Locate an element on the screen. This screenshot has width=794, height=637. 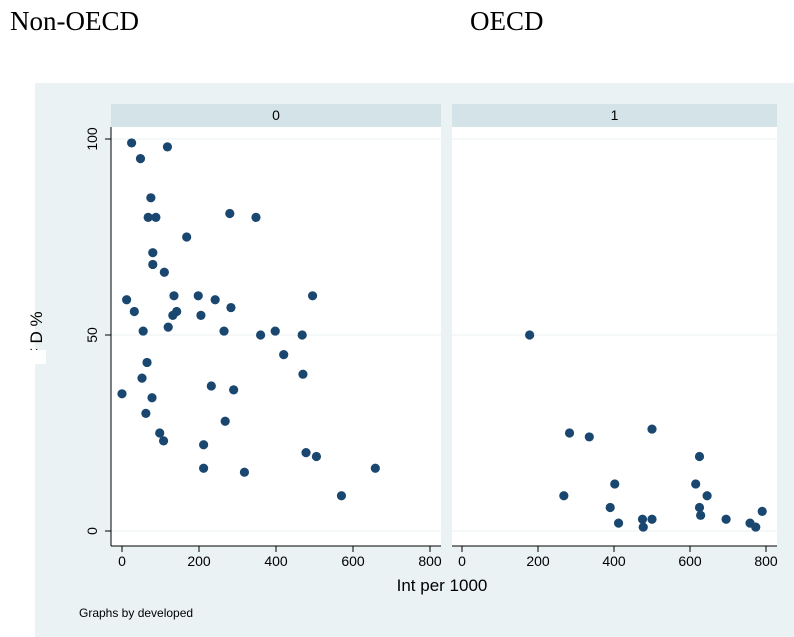
oecd-label: OECD is located at coordinates (507, 21).